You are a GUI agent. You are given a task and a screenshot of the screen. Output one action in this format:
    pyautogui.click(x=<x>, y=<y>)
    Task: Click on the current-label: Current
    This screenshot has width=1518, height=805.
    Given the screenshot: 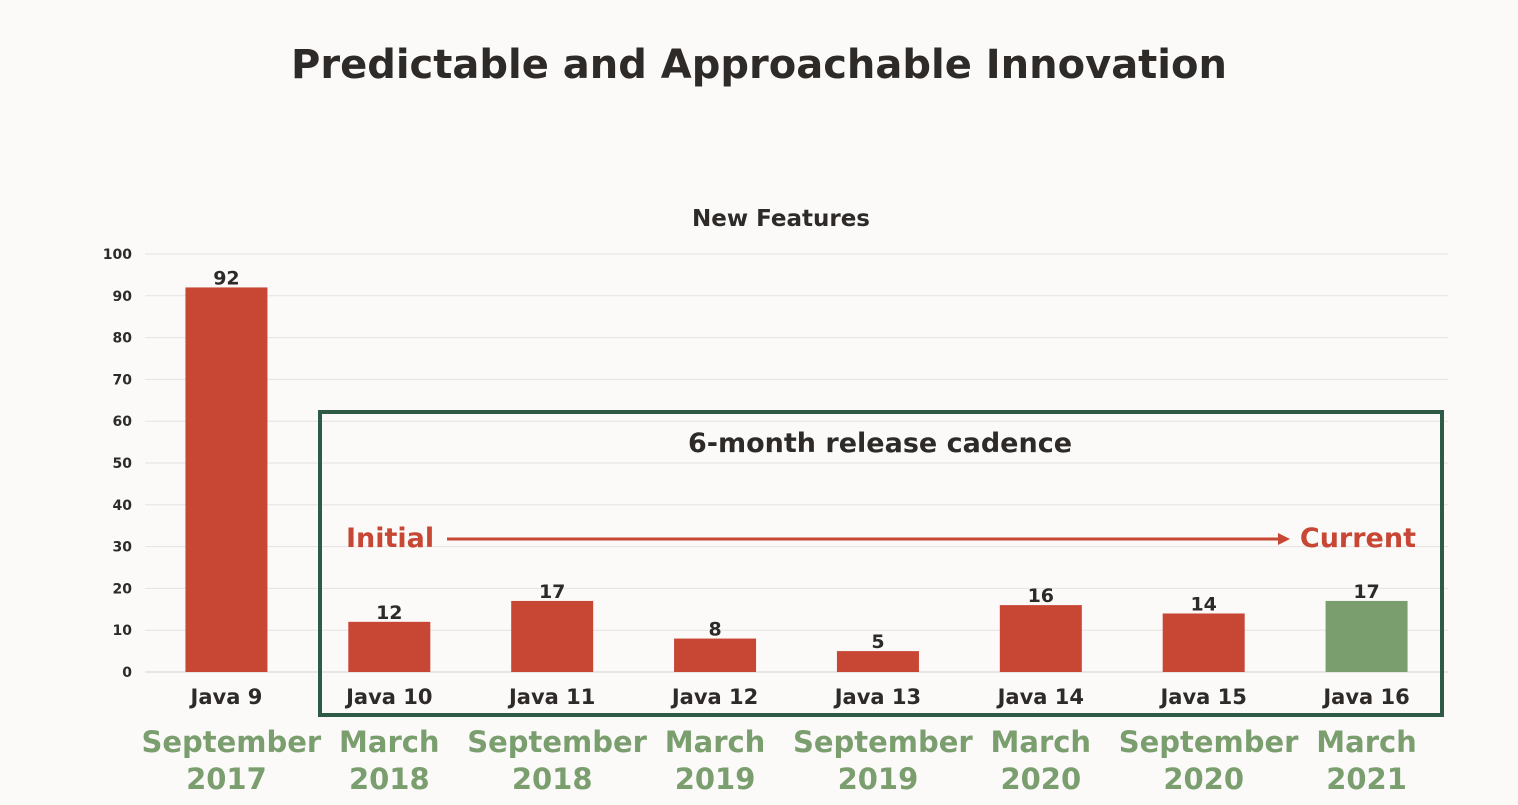 What is the action you would take?
    pyautogui.click(x=1358, y=538)
    